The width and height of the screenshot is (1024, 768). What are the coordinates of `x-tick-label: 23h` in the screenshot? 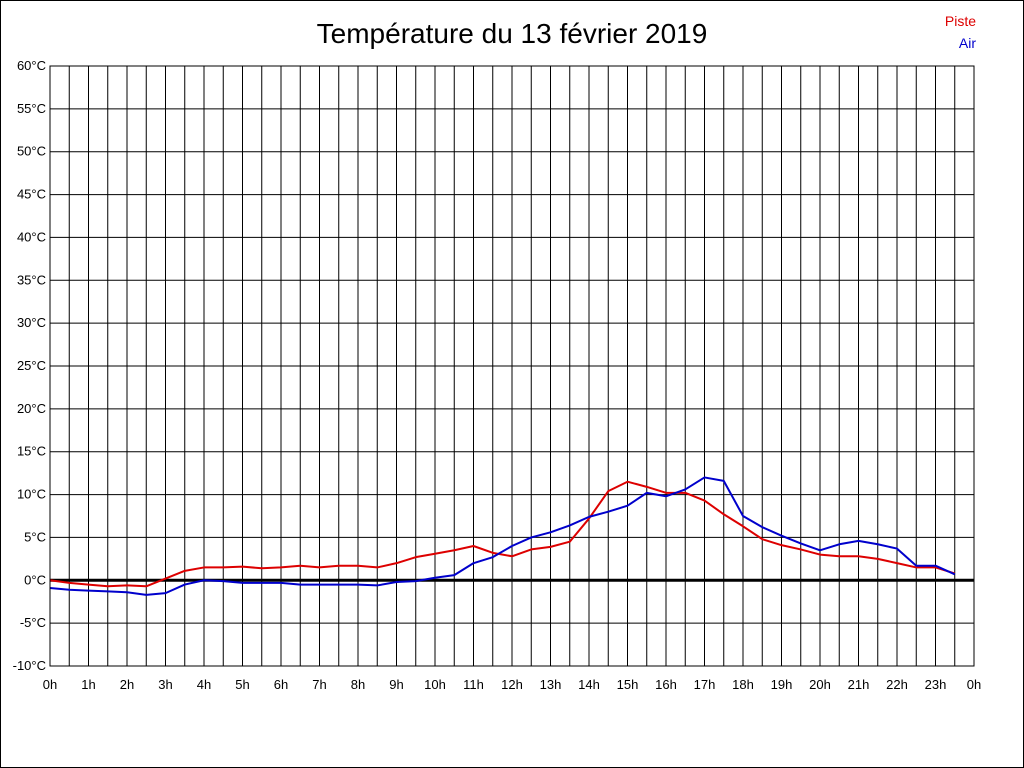 It's located at (936, 684).